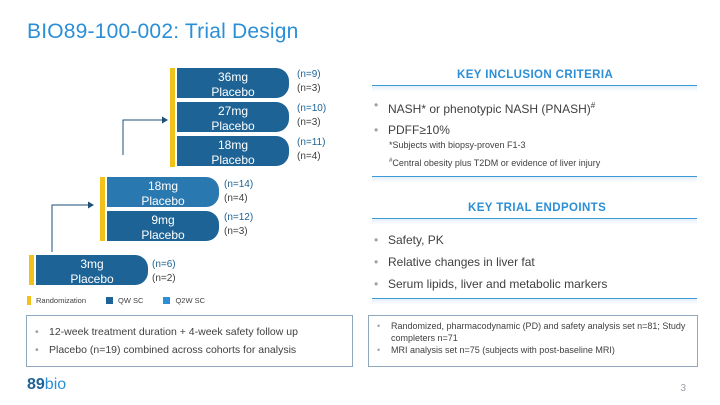 The image size is (720, 405). I want to click on arm-18mg-q2w-counts: (n=14) (n=4), so click(238, 192).